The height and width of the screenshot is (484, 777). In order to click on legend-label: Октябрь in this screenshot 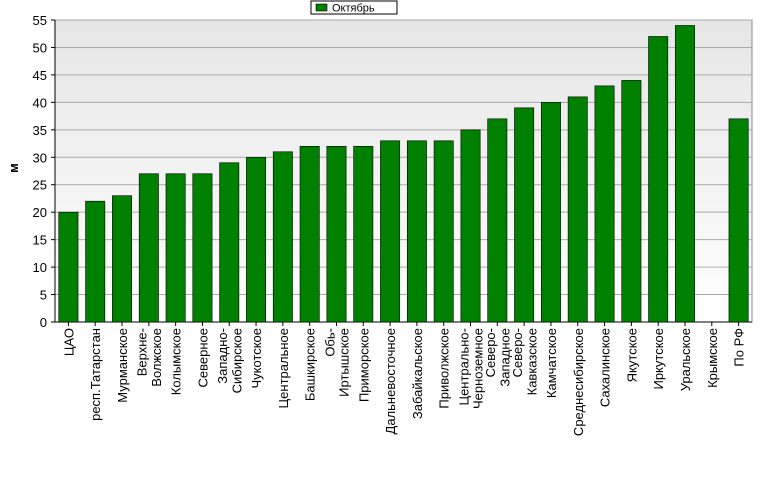, I will do `click(353, 9)`.